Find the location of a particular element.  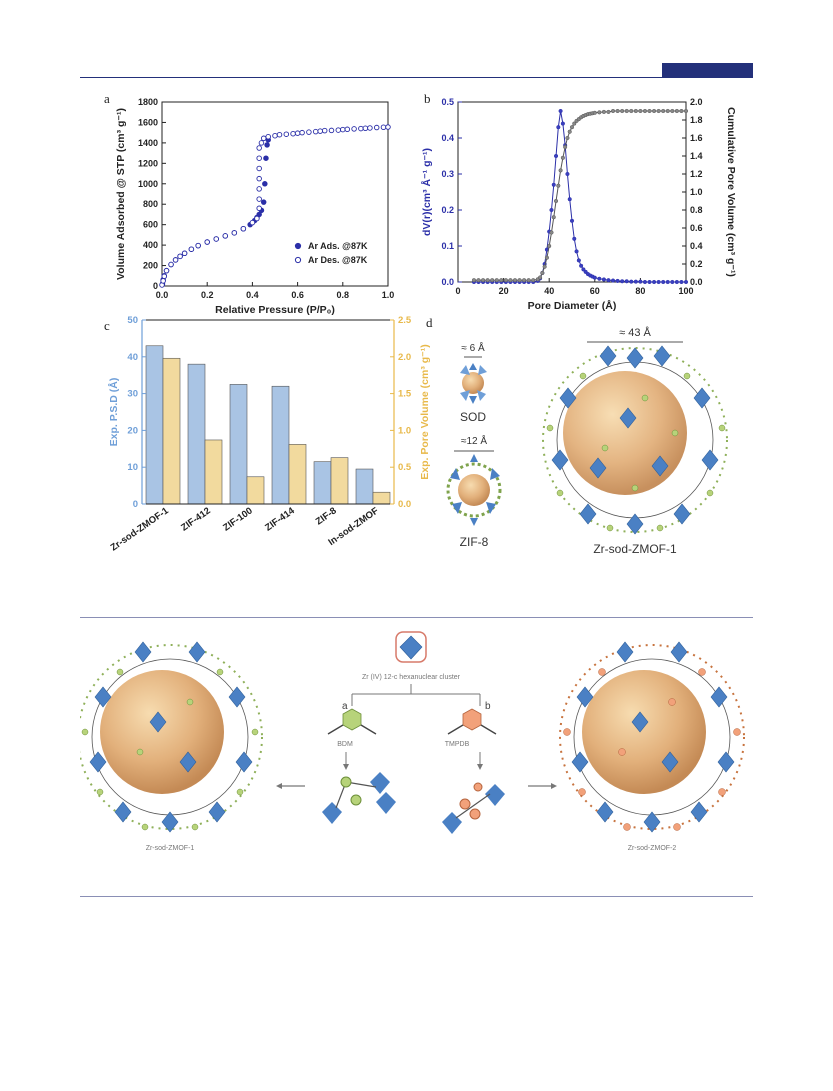

y-tick-label-left: 50 is located at coordinates (132, 320).